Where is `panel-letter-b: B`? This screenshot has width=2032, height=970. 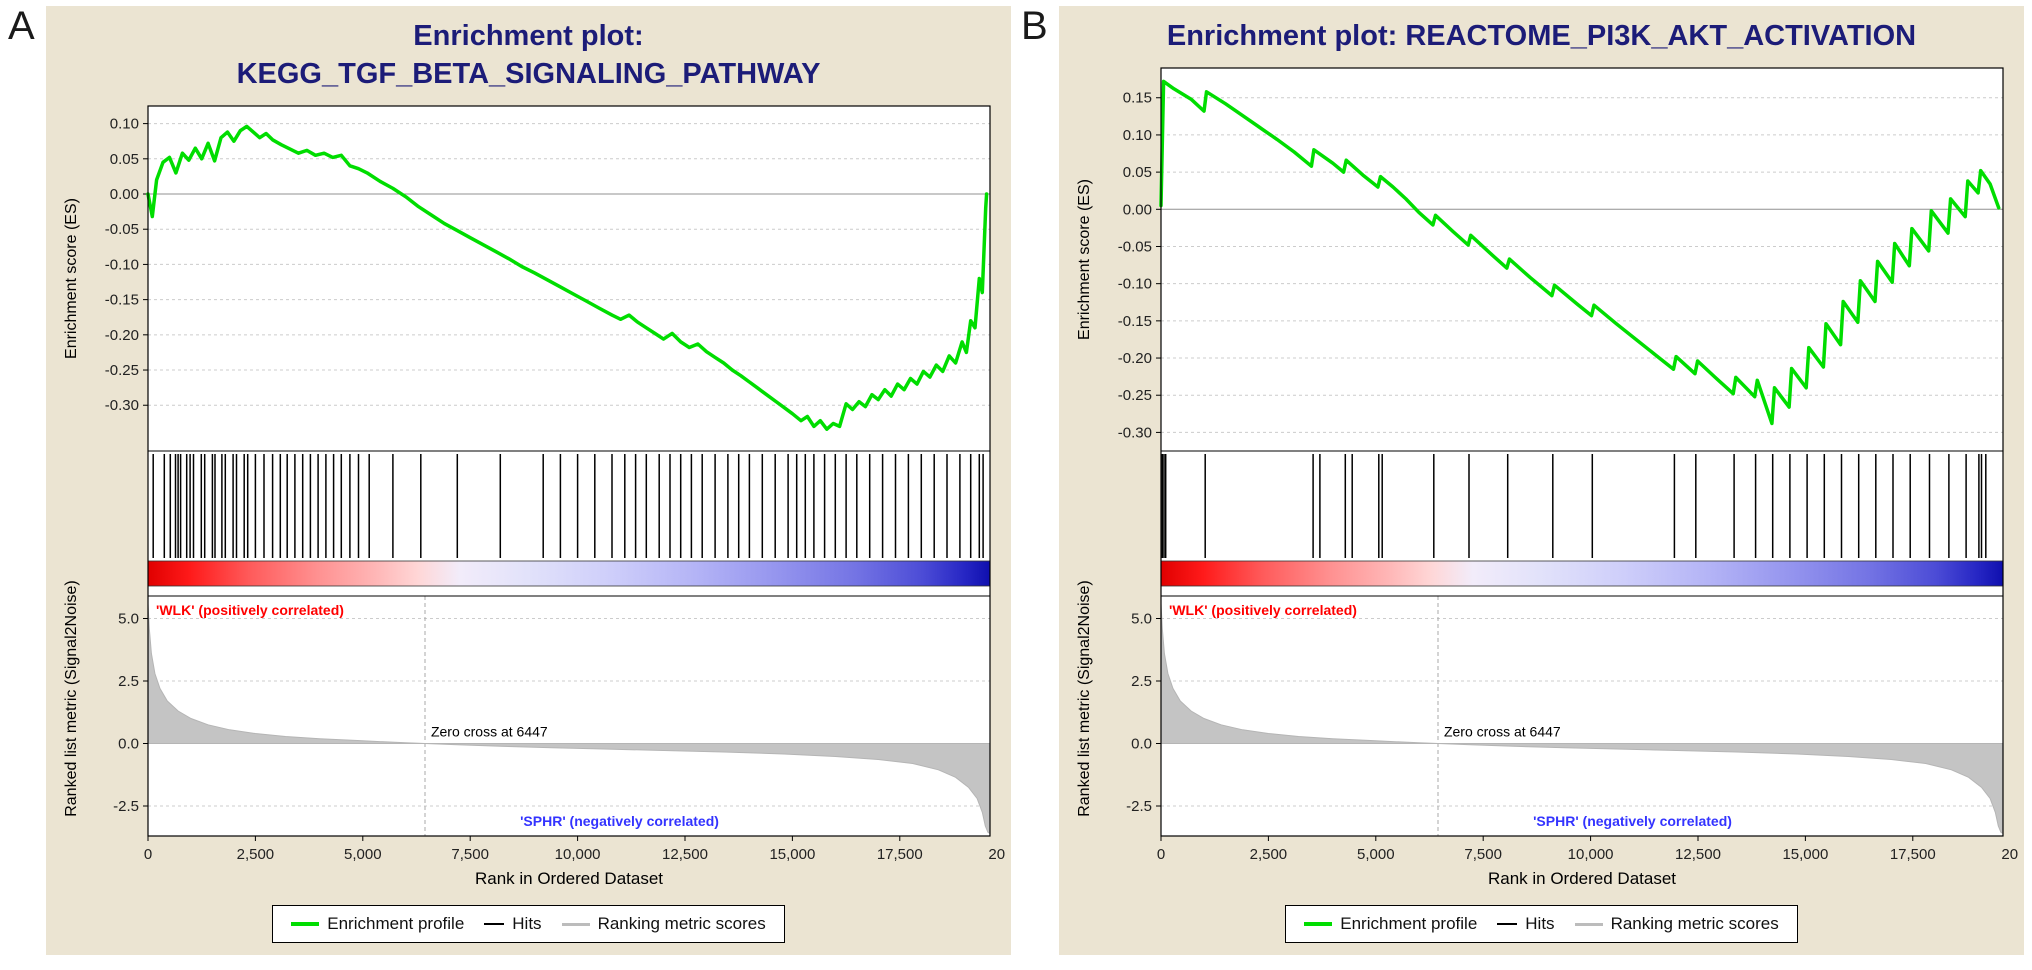
panel-letter-b: B is located at coordinates (1034, 26).